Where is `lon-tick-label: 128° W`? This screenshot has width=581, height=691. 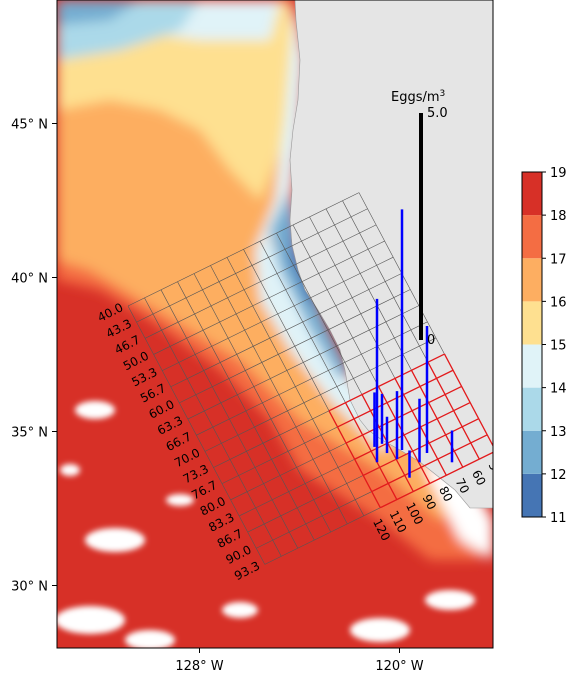 lon-tick-label: 128° W is located at coordinates (199, 666).